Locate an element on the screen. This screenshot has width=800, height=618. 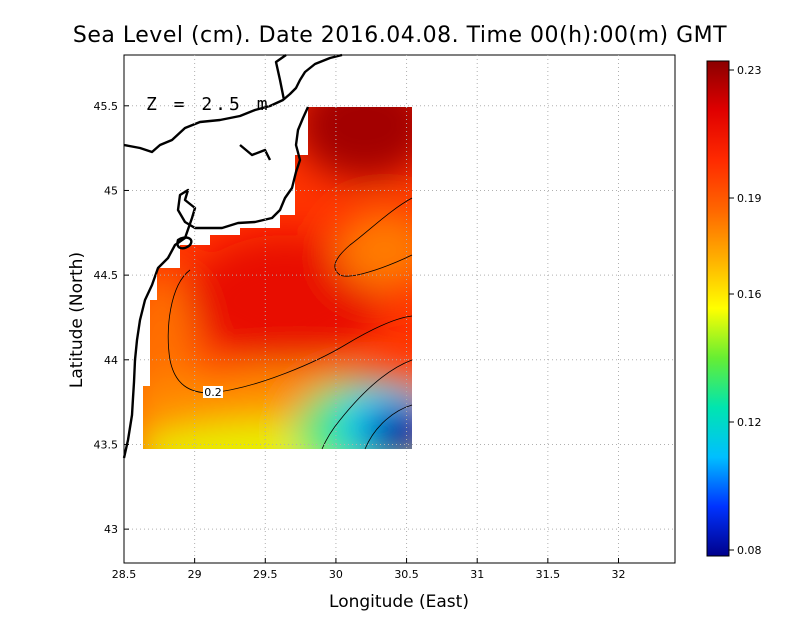
x-ticks: 28.5 29 29.5 30 30.5 31 31.5 32 is located at coordinates (368, 569).